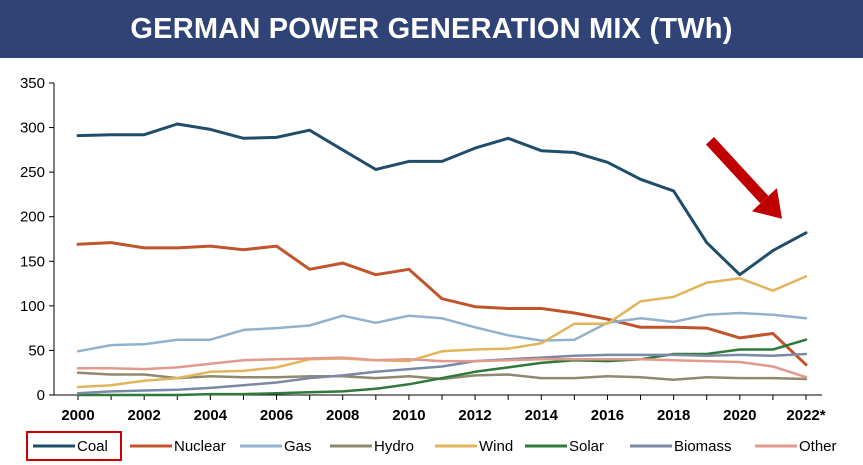 The image size is (863, 465). Describe the element at coordinates (496, 446) in the screenshot. I see `legend-label-wind: Wind` at that location.